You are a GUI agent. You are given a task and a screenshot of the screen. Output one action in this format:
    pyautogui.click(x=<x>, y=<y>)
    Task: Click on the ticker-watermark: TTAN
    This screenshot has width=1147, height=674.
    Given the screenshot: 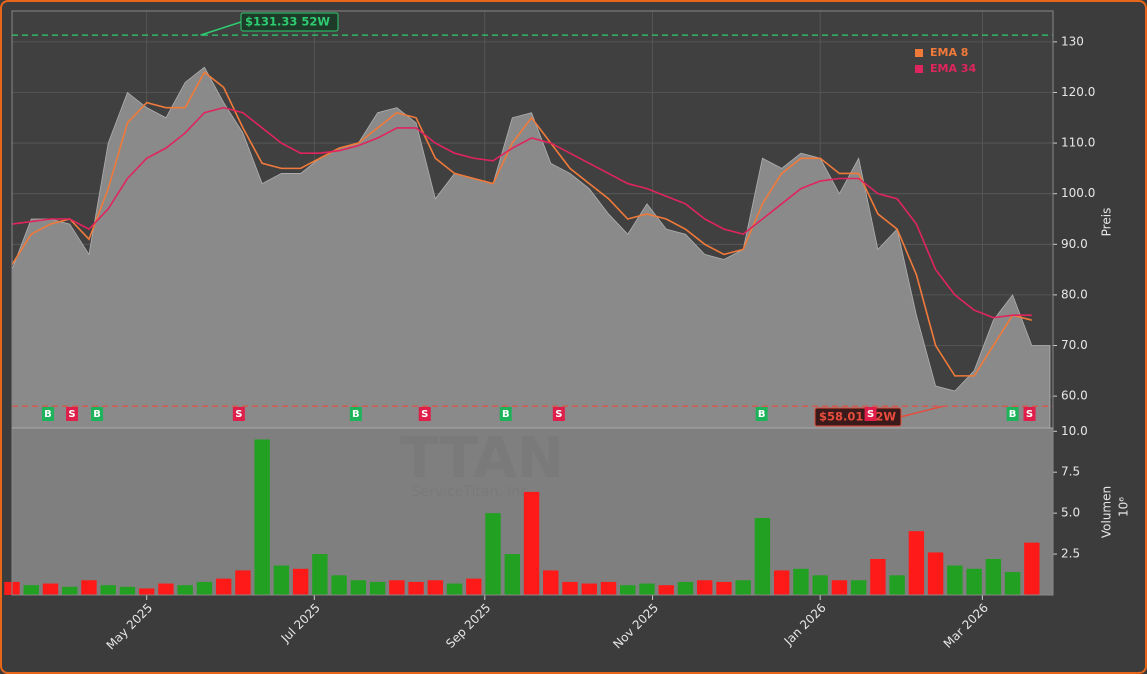 What is the action you would take?
    pyautogui.click(x=482, y=458)
    